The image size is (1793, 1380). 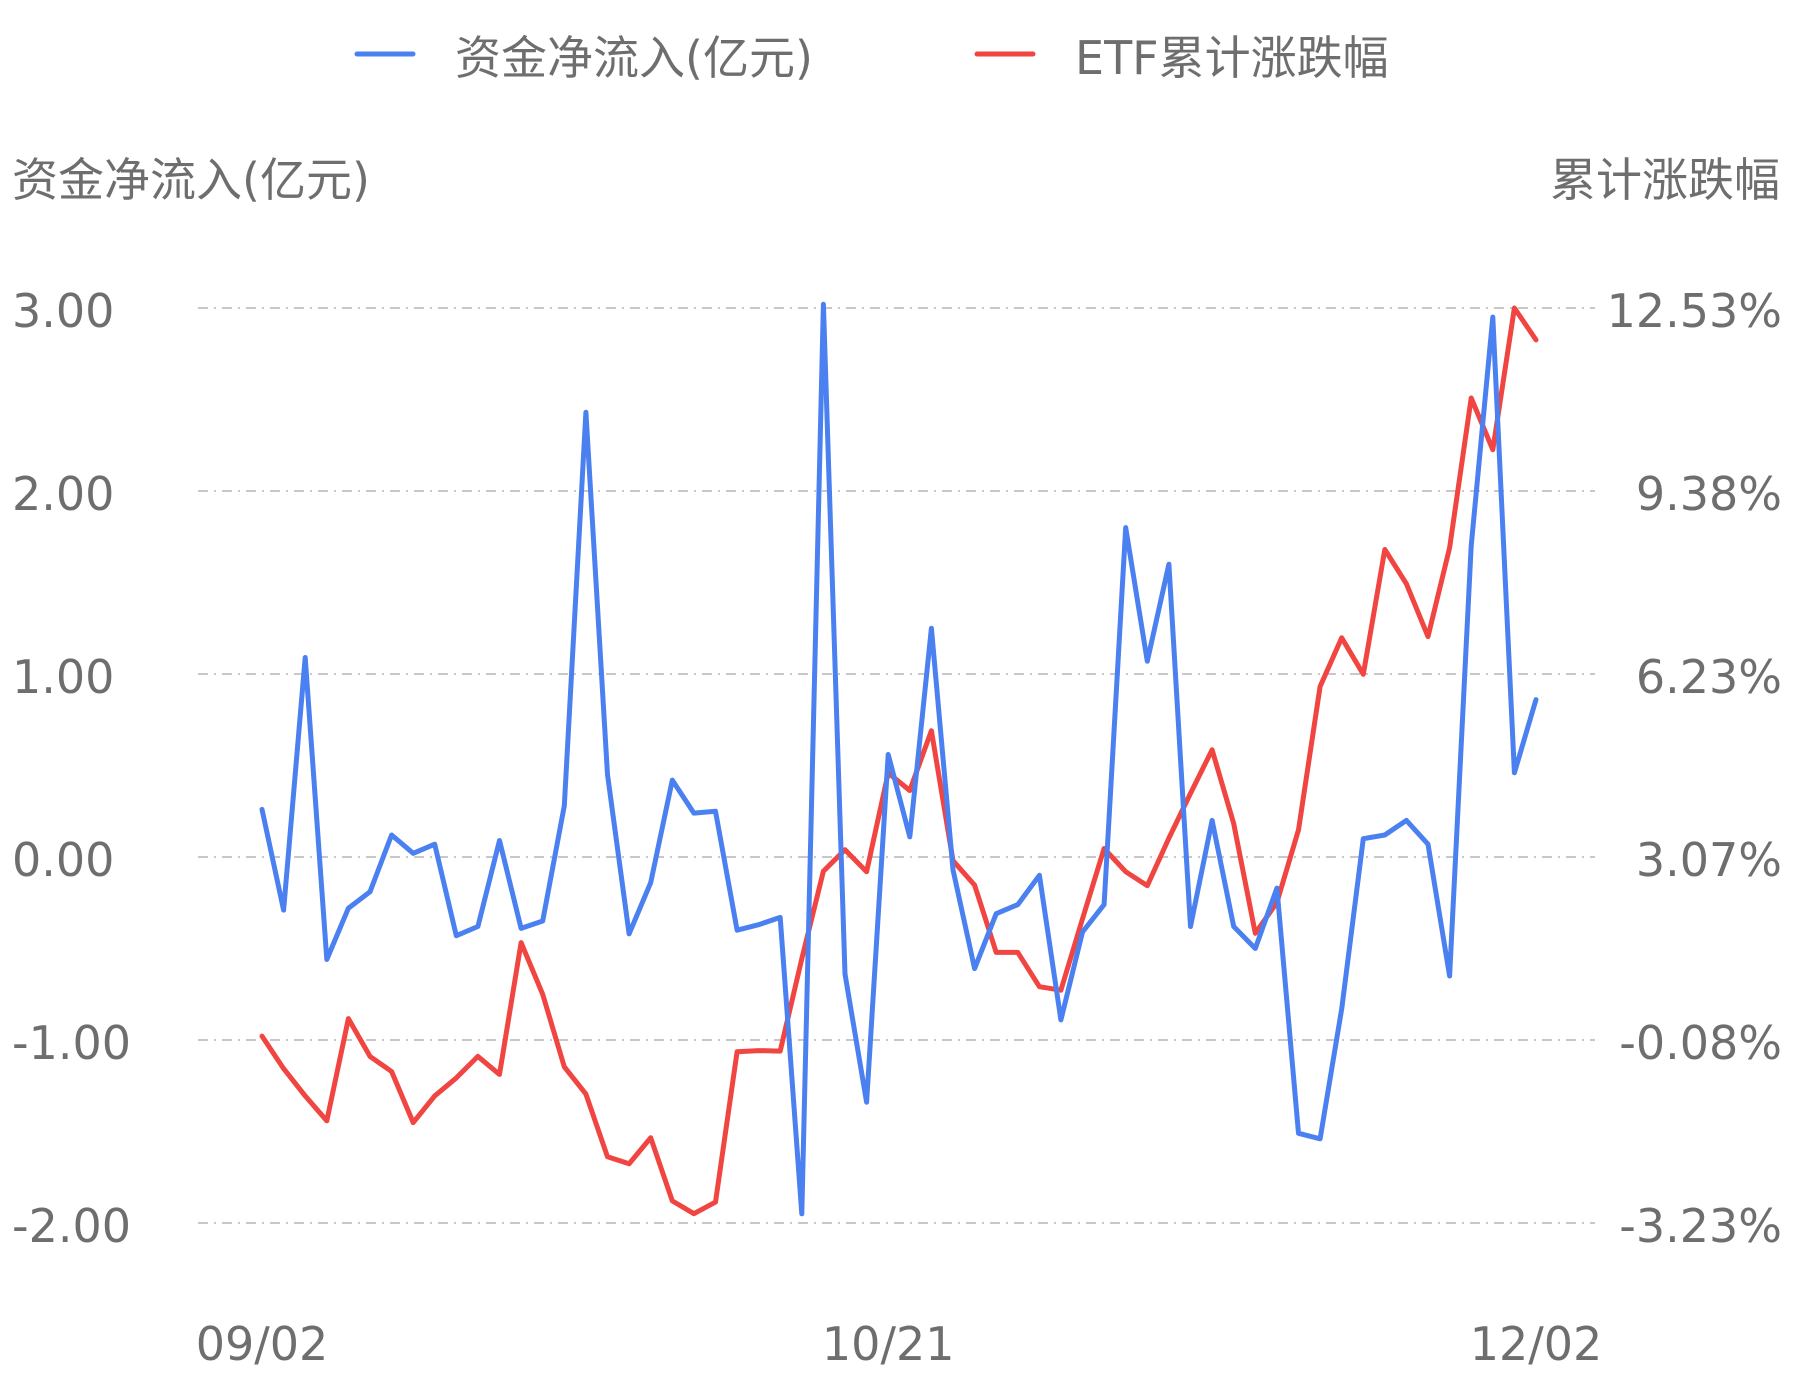 I want to click on x-tick-label: 10/21, so click(x=888, y=1344).